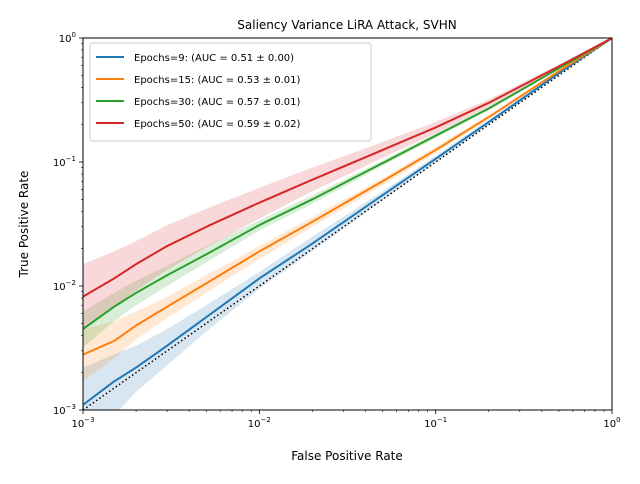 This screenshot has height=484, width=640. Describe the element at coordinates (611, 423) in the screenshot. I see `x-tick-label: 10⁰` at that location.